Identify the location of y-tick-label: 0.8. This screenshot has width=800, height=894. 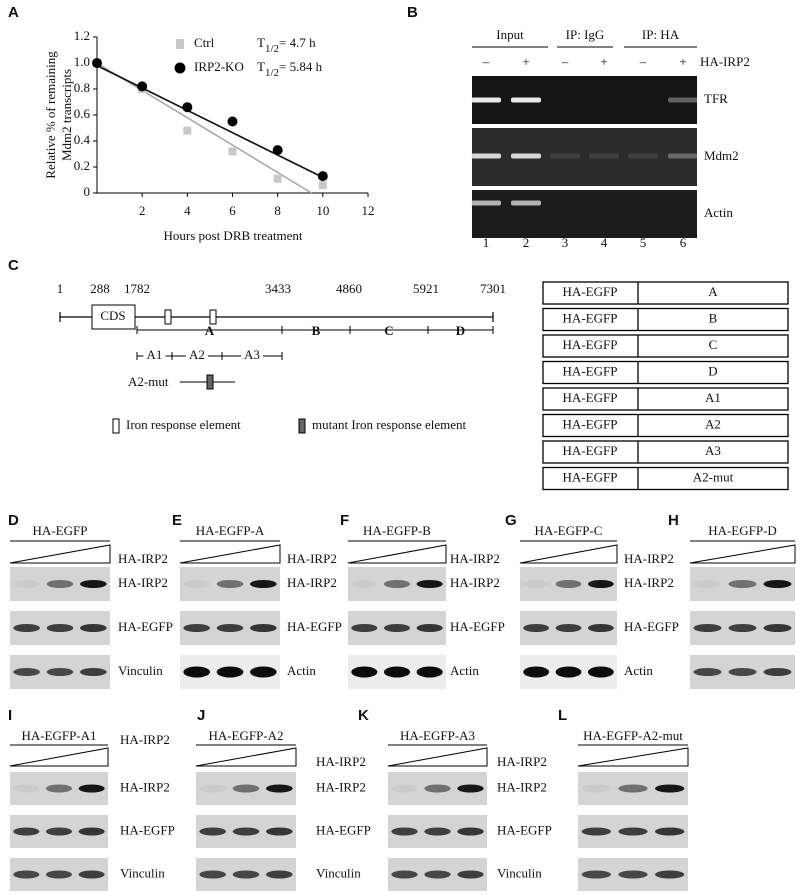
(82, 87).